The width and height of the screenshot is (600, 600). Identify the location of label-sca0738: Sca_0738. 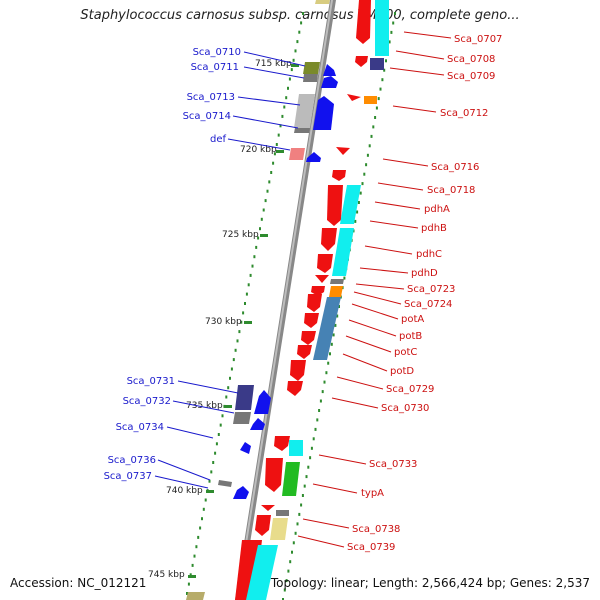
(376, 529).